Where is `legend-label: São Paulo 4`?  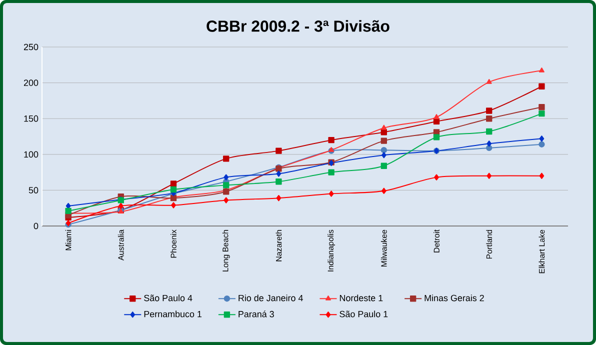
legend-label: São Paulo 4 is located at coordinates (168, 298).